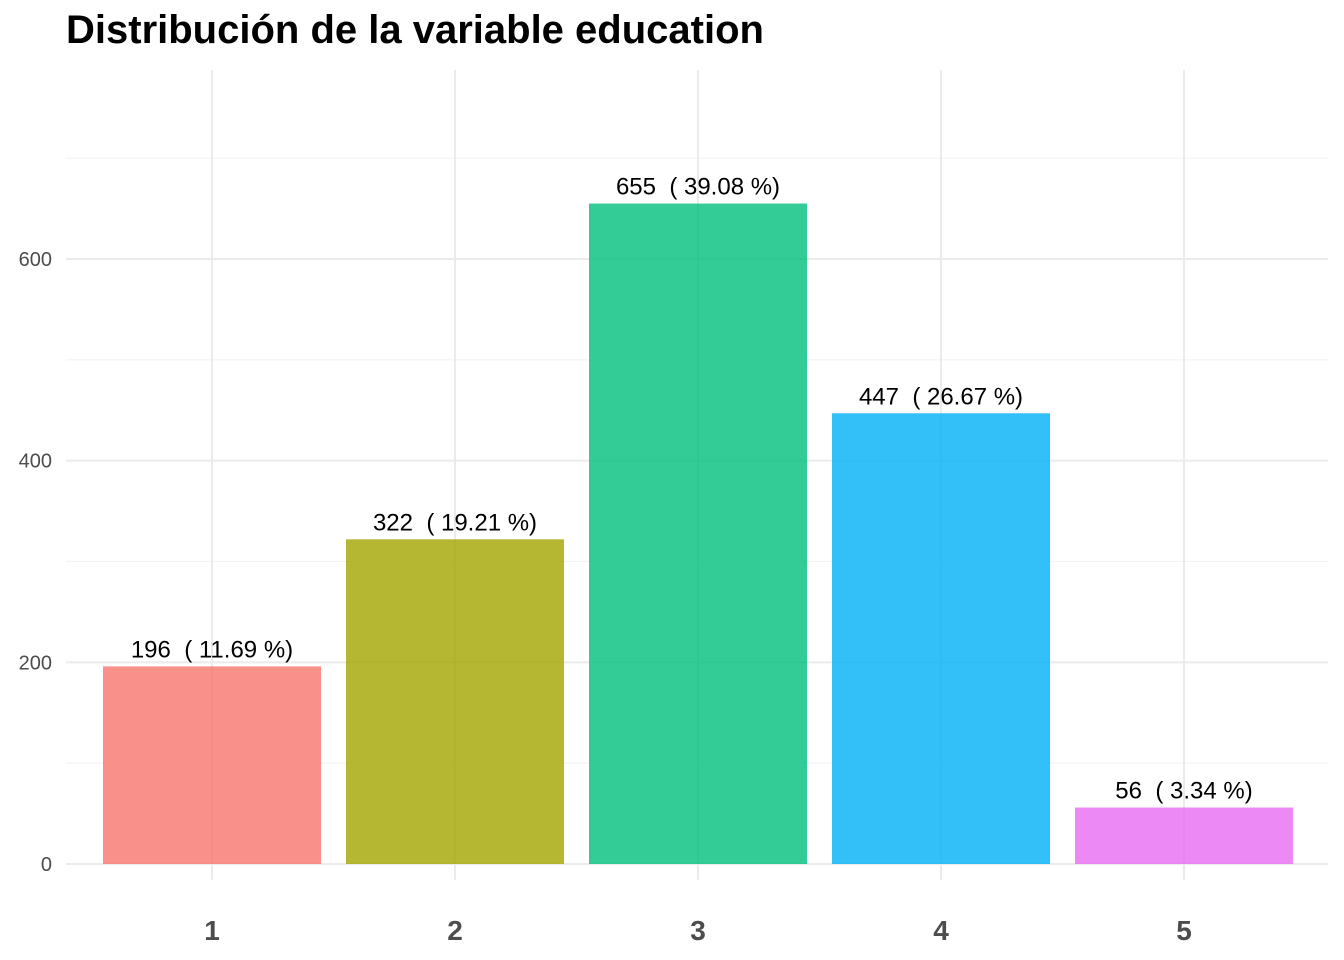 This screenshot has width=1344, height=960. What do you see at coordinates (941, 930) in the screenshot?
I see `x-tick-label: 4` at bounding box center [941, 930].